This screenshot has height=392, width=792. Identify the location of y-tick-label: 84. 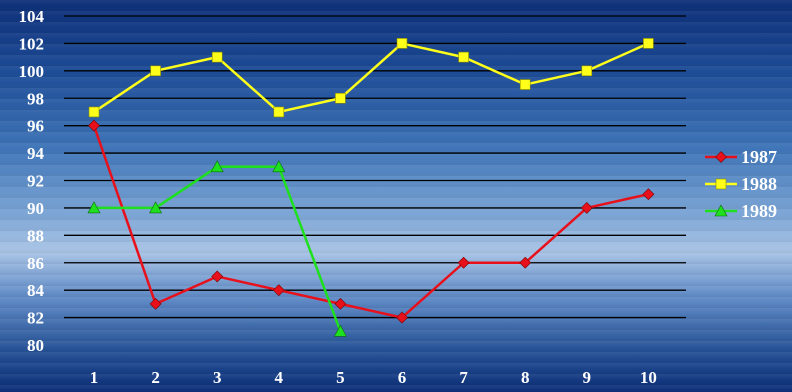
(36, 290).